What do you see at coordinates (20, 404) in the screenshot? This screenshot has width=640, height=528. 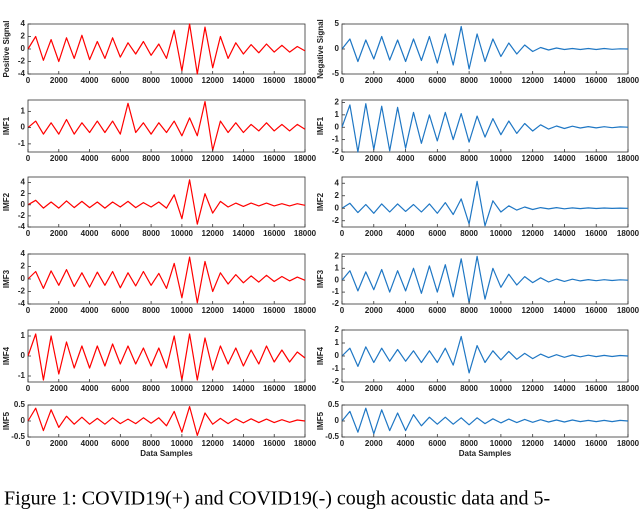 I see `y-tick-label: 0.5` at bounding box center [20, 404].